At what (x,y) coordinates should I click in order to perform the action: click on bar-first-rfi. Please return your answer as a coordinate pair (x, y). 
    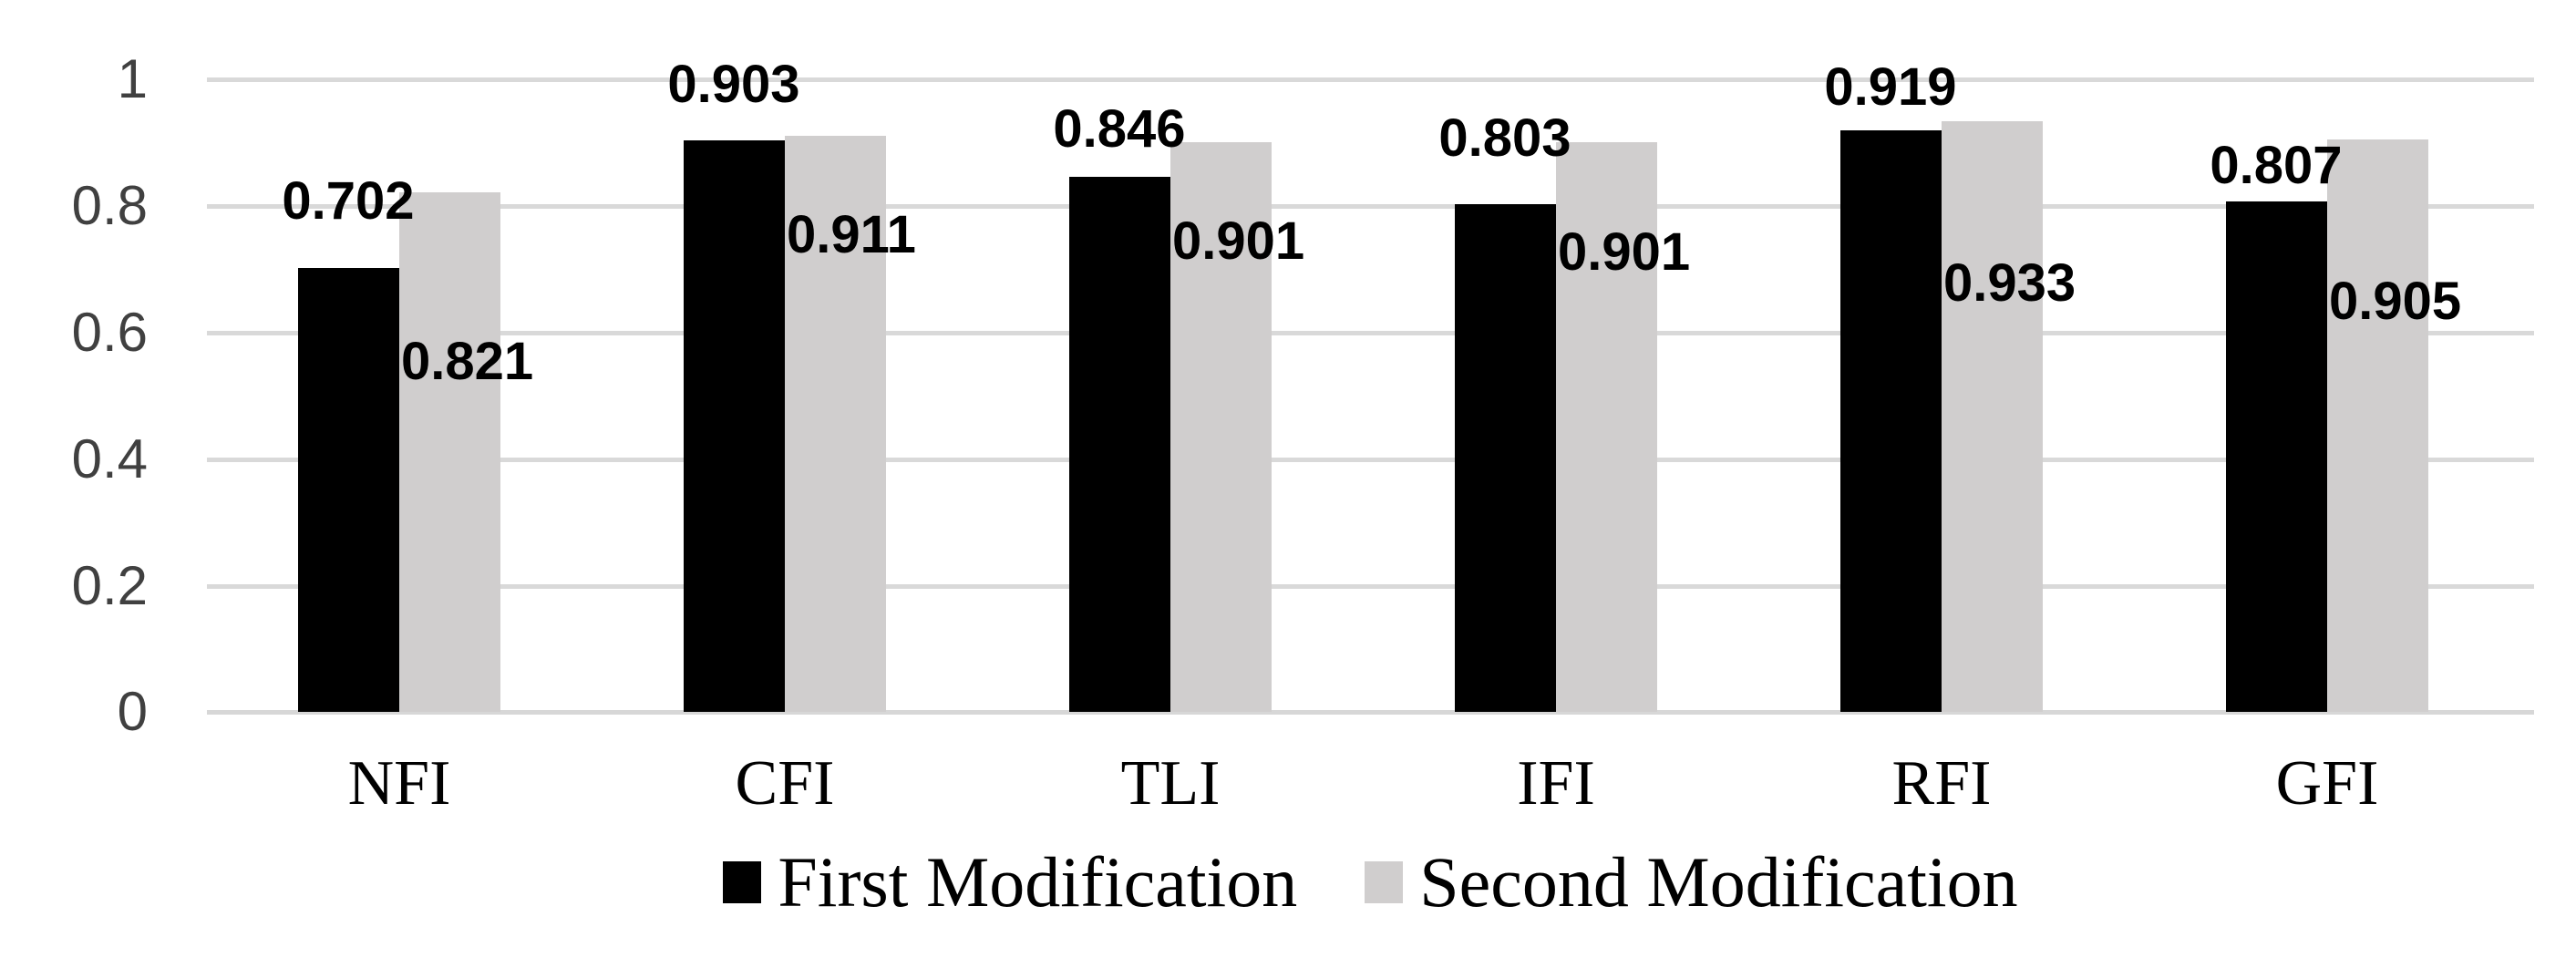
    Looking at the image, I should click on (1891, 421).